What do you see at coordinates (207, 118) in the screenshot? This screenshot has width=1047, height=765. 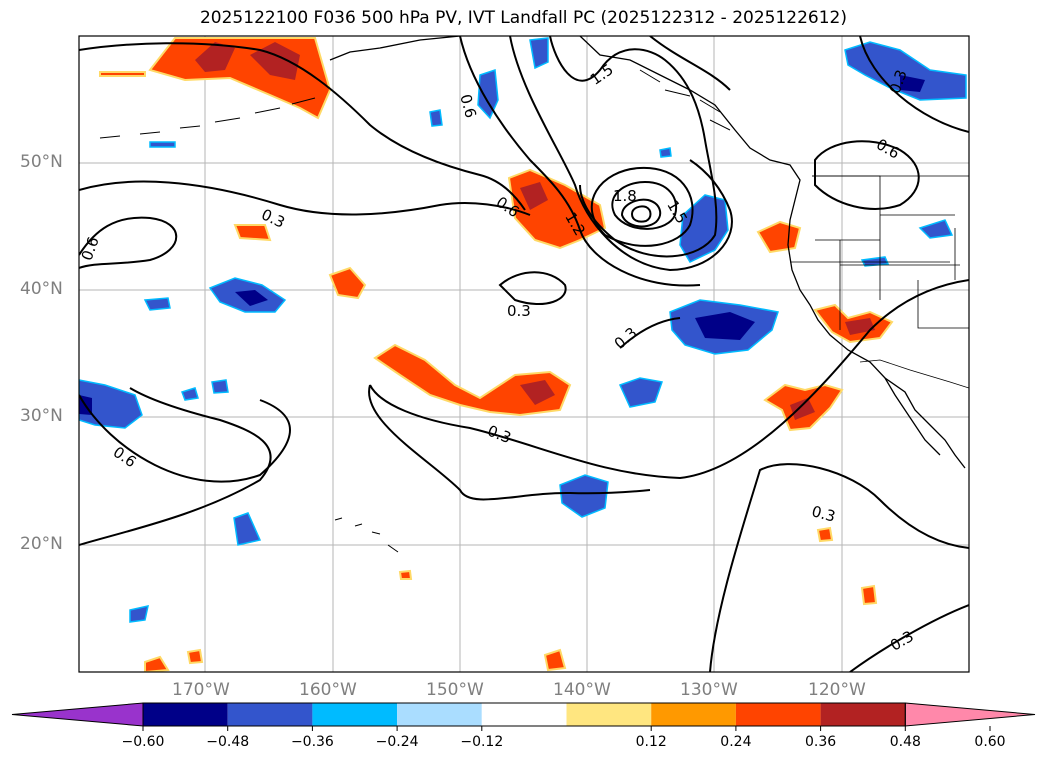 I see `aleutians` at bounding box center [207, 118].